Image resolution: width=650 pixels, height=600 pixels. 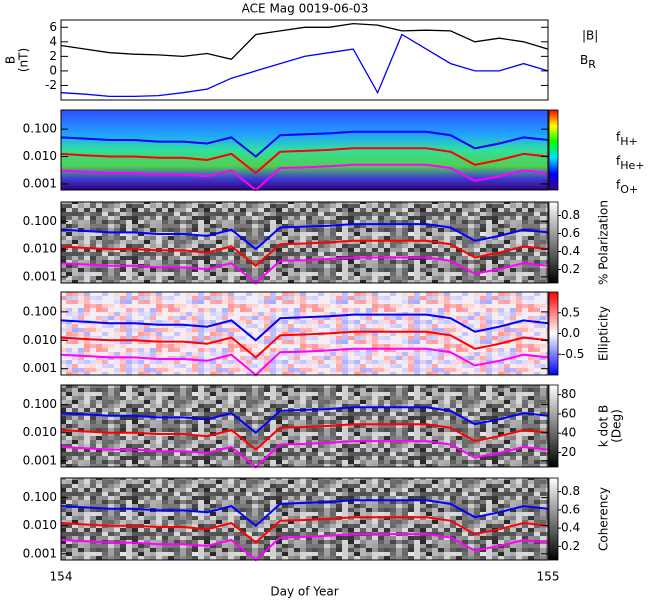 I want to click on colorbar-tick-label: -0.5, so click(x=572, y=354).